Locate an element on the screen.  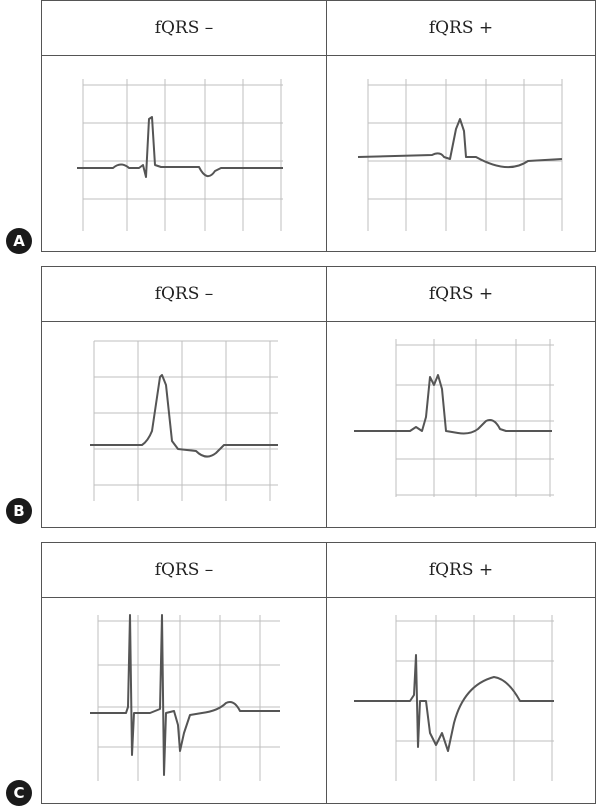
panel-c-right-header: fQRS + is located at coordinates (461, 570).